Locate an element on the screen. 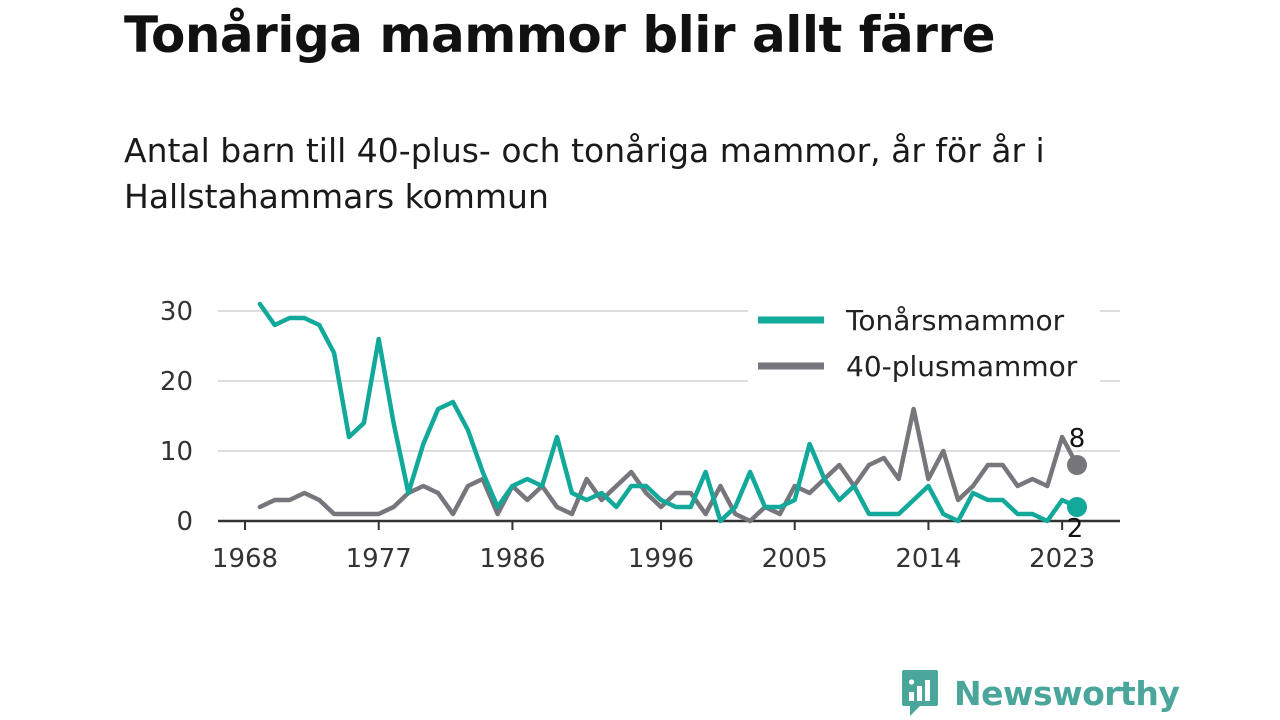 The height and width of the screenshot is (720, 1280). newsworthy-logo: Newsworthy is located at coordinates (1040, 693).